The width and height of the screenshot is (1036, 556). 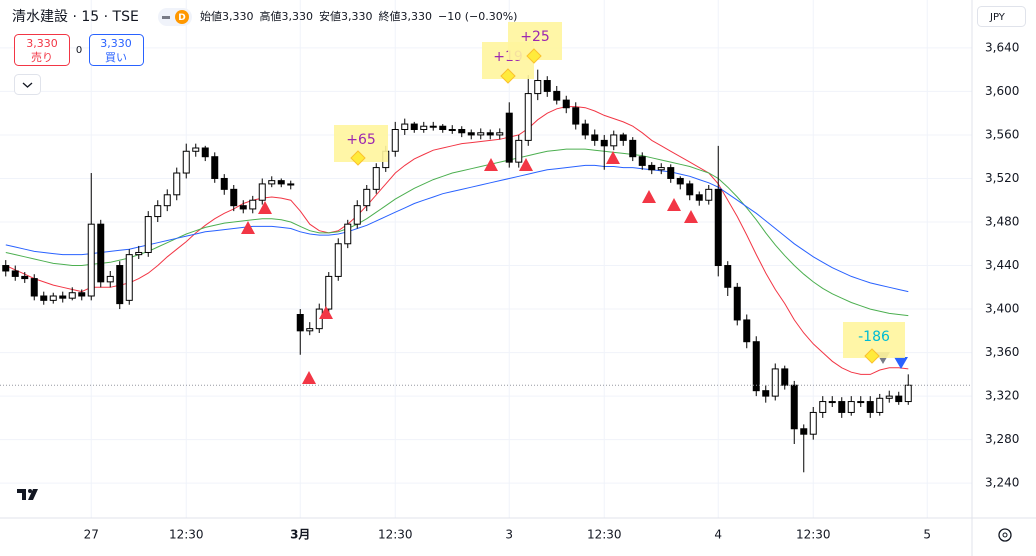 I want to click on sell-button, so click(x=42, y=50).